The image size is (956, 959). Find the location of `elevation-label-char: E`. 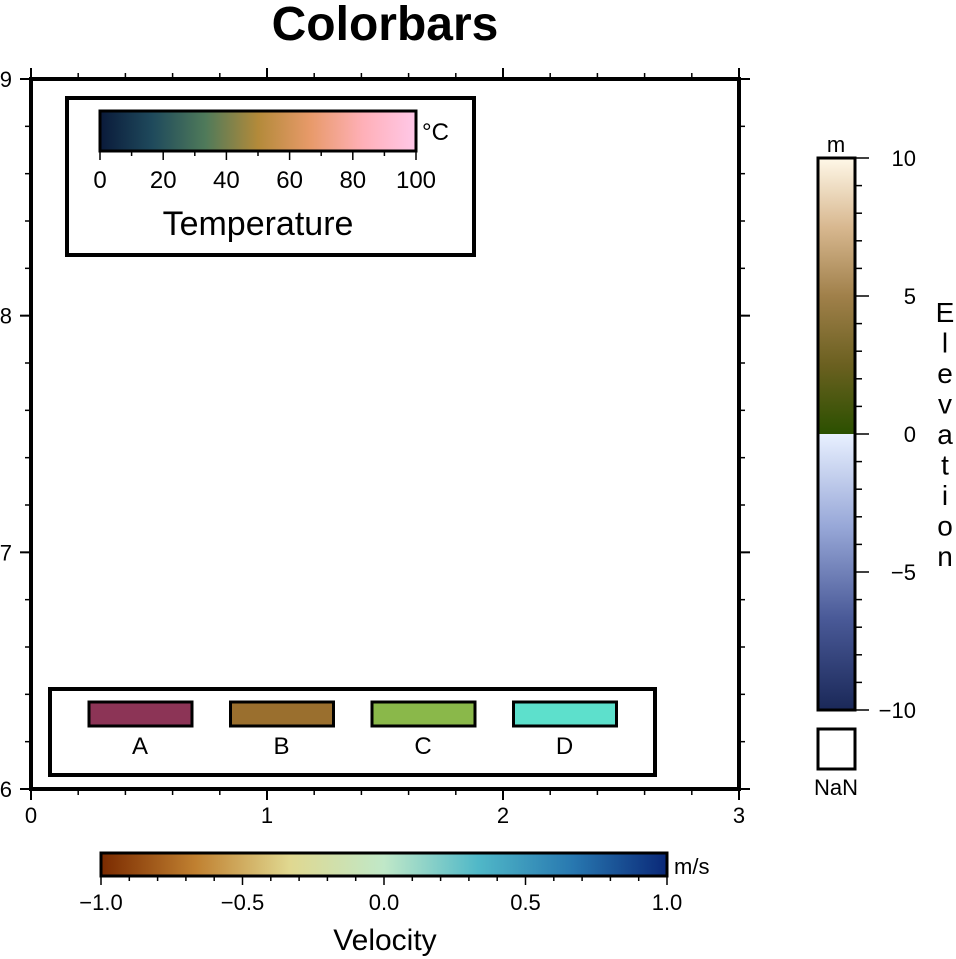

elevation-label-char: E is located at coordinates (945, 312).